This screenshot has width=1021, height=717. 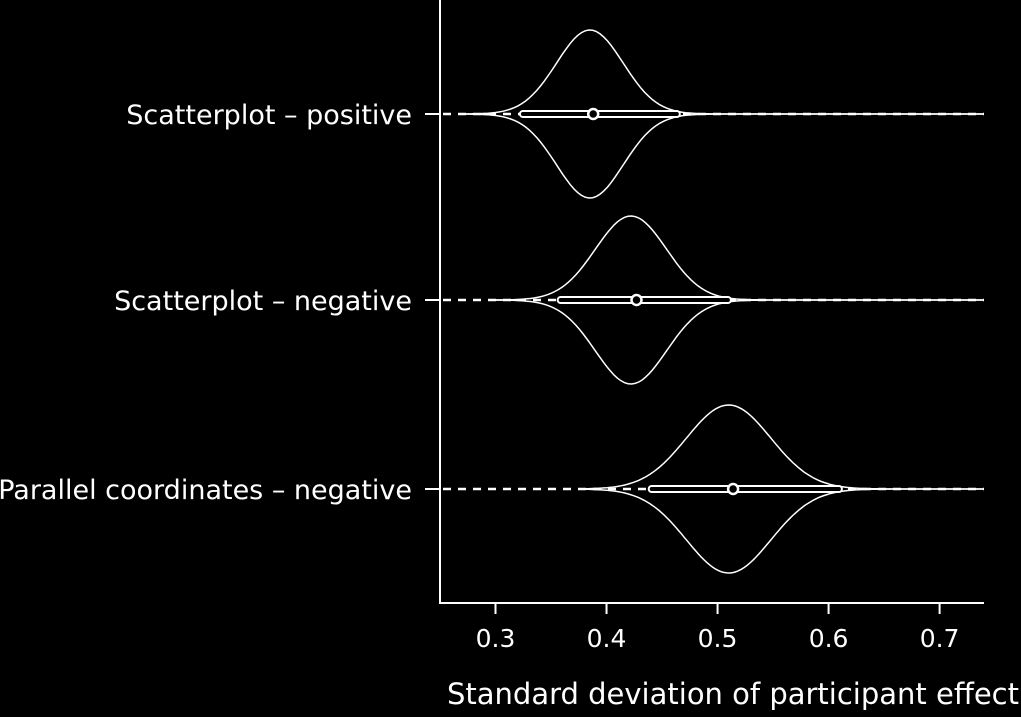 What do you see at coordinates (206, 490) in the screenshot?
I see `category-label: Parallel coordinates – negative` at bounding box center [206, 490].